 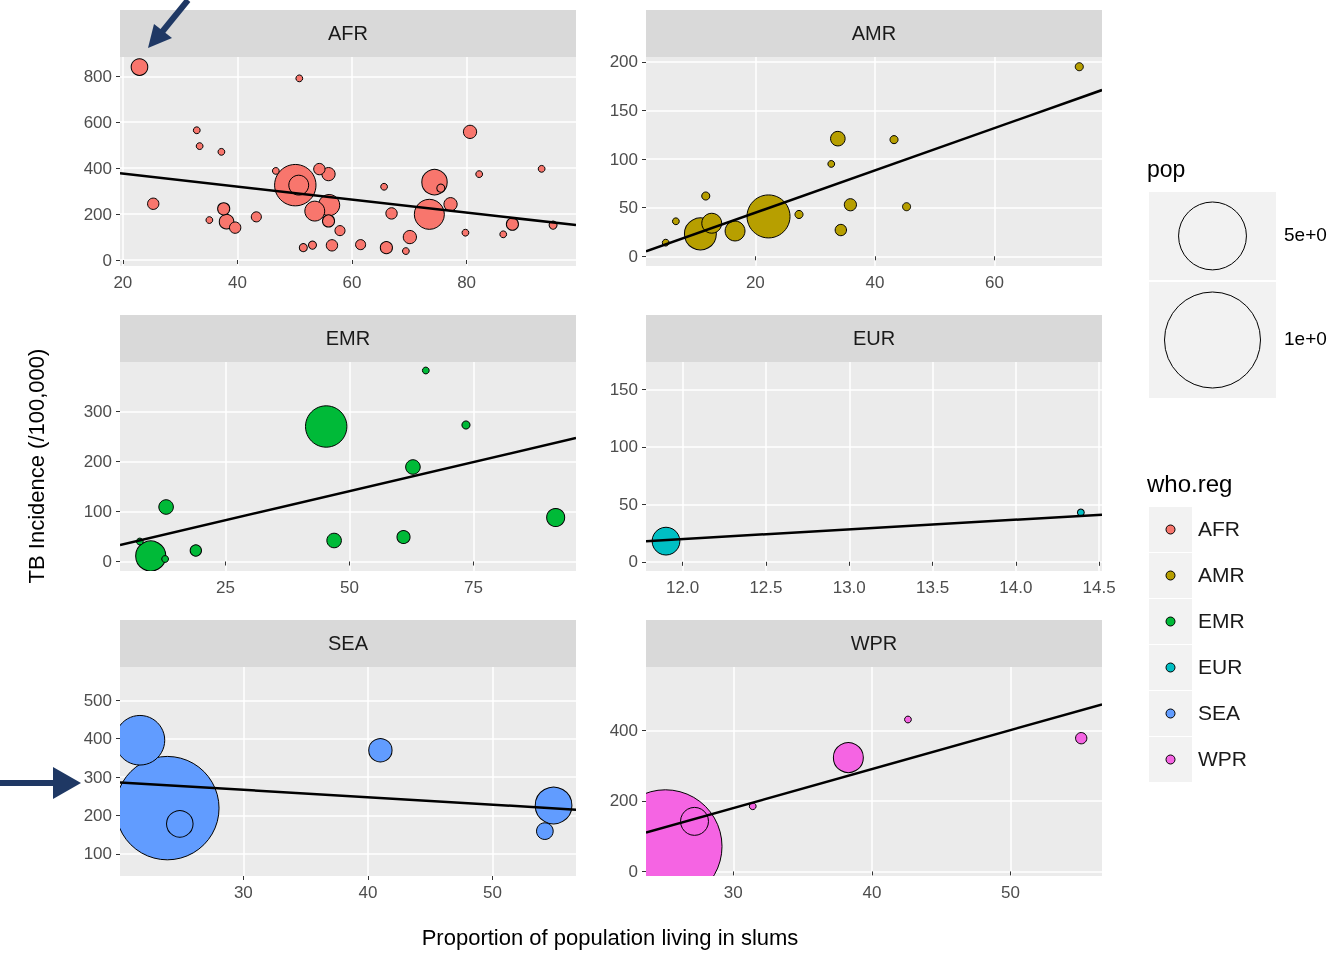 I want to click on chart-title: EMR, so click(x=348, y=338).